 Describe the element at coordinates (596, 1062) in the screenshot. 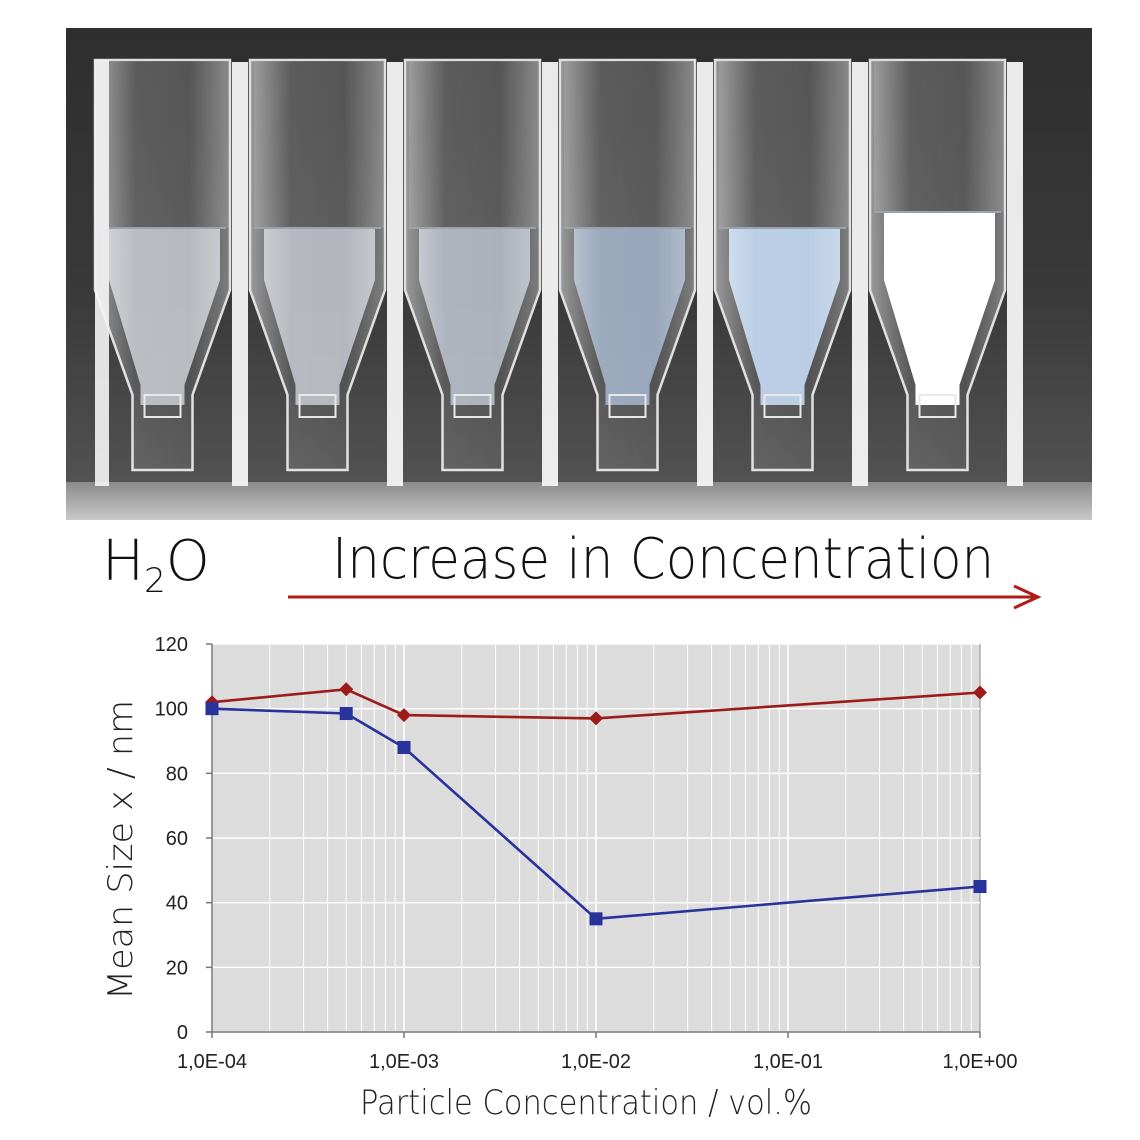

I see `x-tick-label: 1,0E-02` at that location.